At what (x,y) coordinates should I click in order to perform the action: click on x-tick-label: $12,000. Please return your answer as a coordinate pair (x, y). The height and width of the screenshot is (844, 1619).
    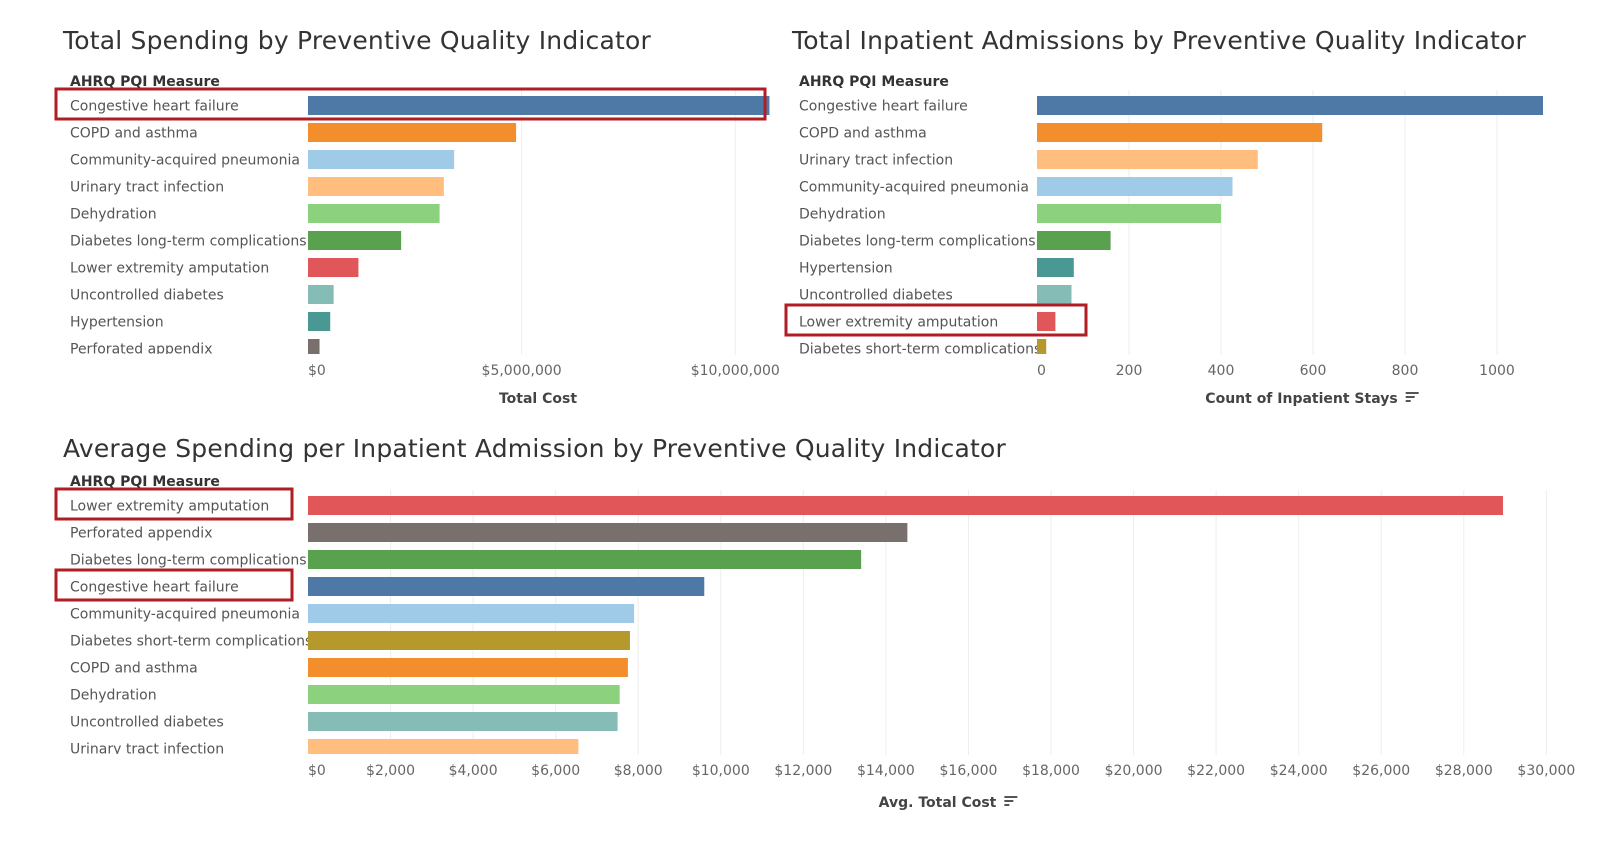
    Looking at the image, I should click on (803, 771).